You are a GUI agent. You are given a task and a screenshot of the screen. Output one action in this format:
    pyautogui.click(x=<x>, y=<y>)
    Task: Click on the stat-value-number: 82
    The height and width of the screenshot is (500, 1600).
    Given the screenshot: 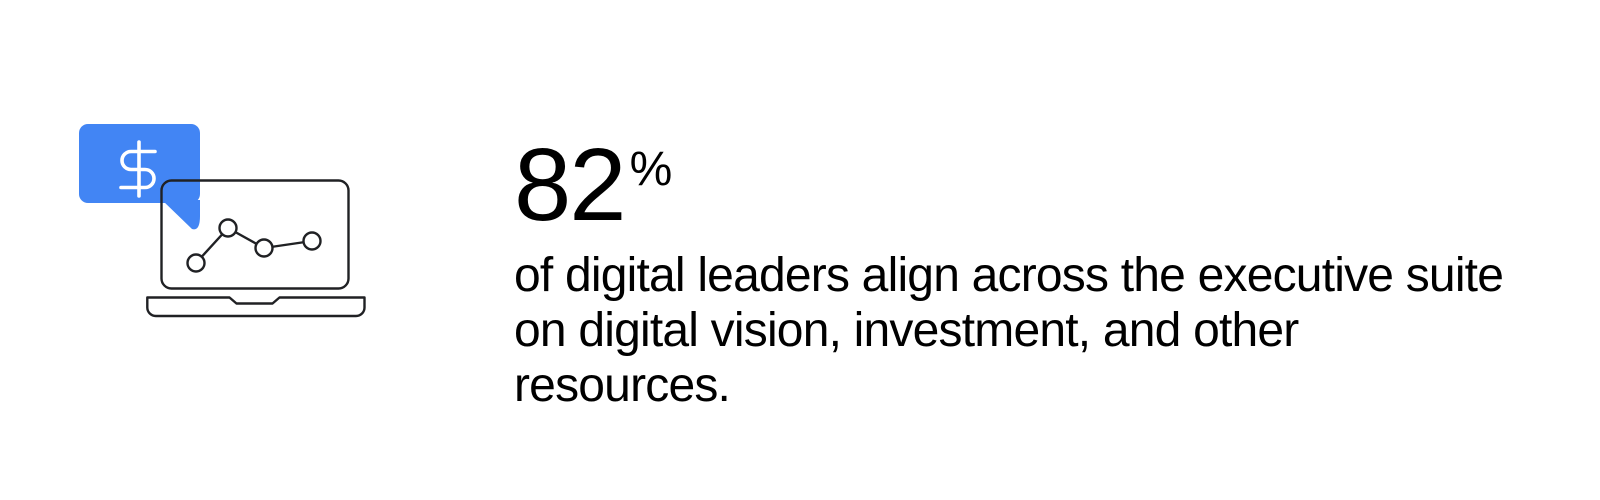 What is the action you would take?
    pyautogui.click(x=570, y=184)
    